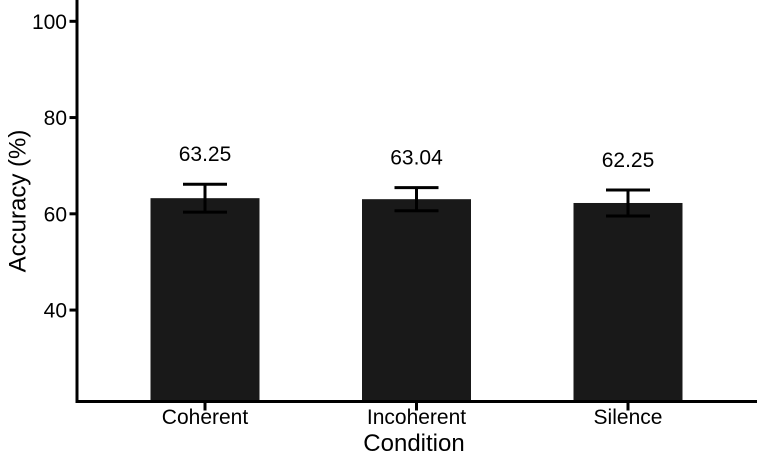 The image size is (757, 456). Describe the element at coordinates (413, 443) in the screenshot. I see `x-axis-title: Condition` at that location.